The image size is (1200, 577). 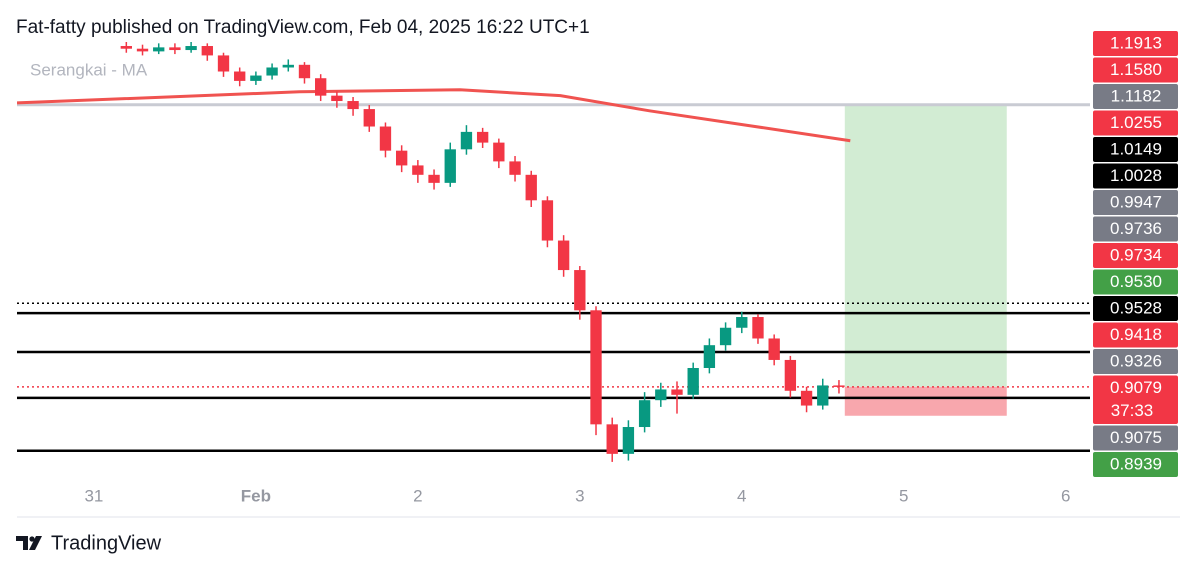 I want to click on price-tag-label: 0.9736, so click(x=1136, y=228).